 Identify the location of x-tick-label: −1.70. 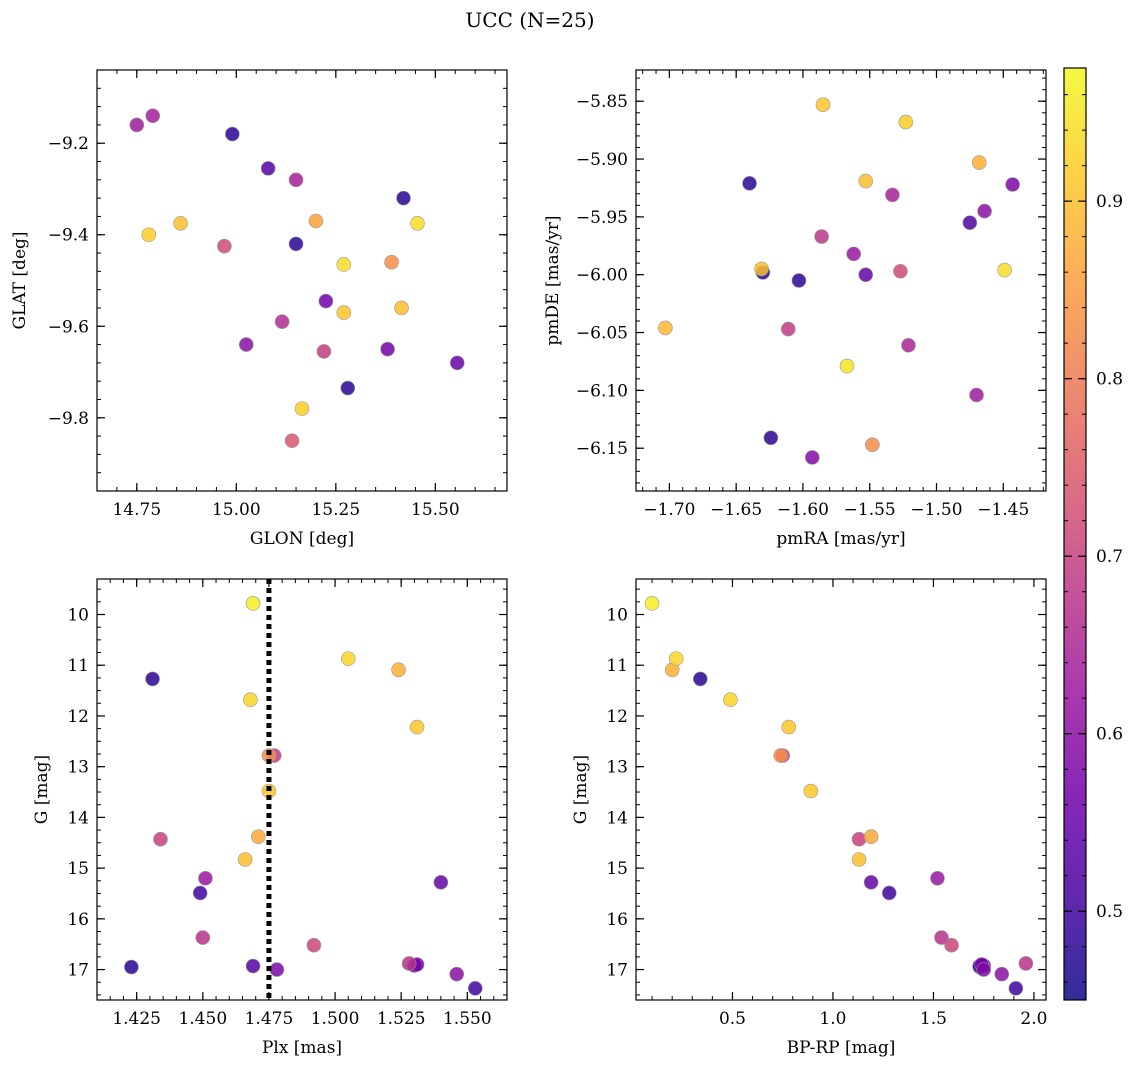
(669, 510).